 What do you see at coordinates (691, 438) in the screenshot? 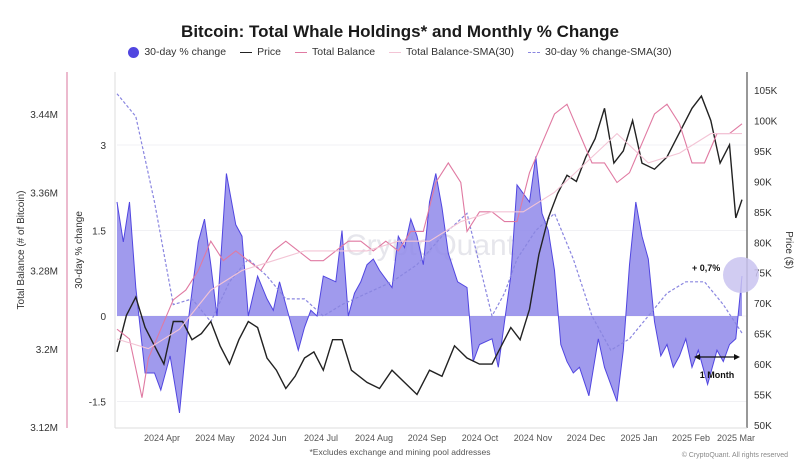
I see `x-tick-label: 2025 Feb` at bounding box center [691, 438].